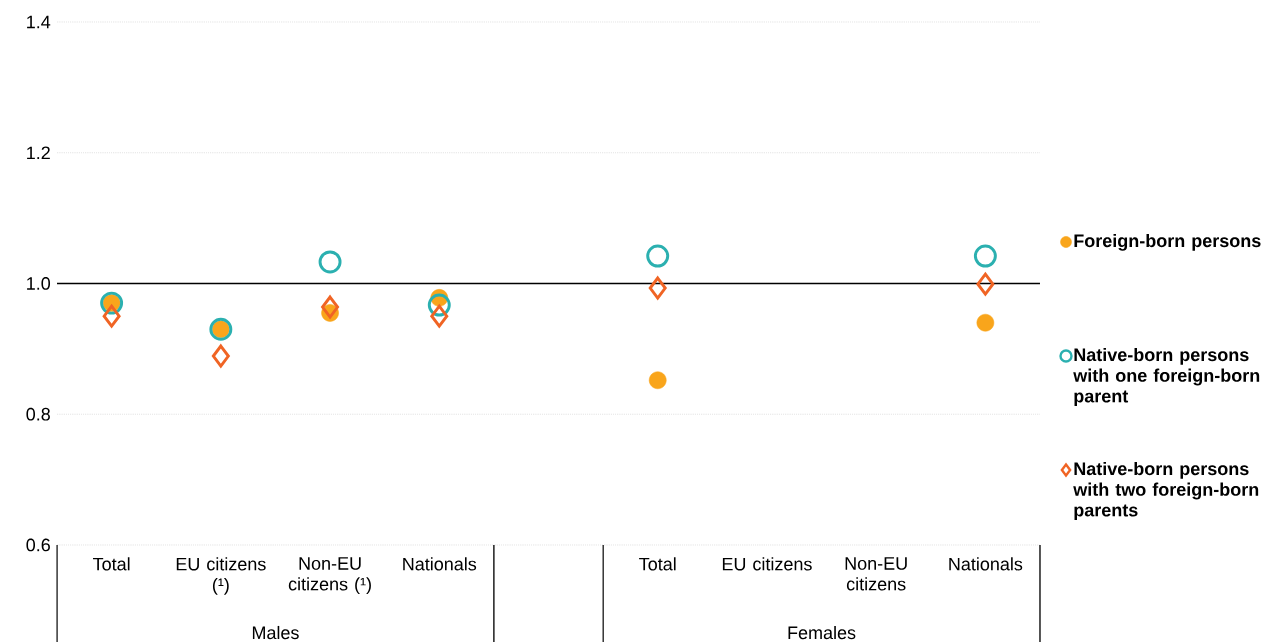 This screenshot has height=642, width=1279. Describe the element at coordinates (38, 545) in the screenshot. I see `y-tick-label: 0.6` at that location.